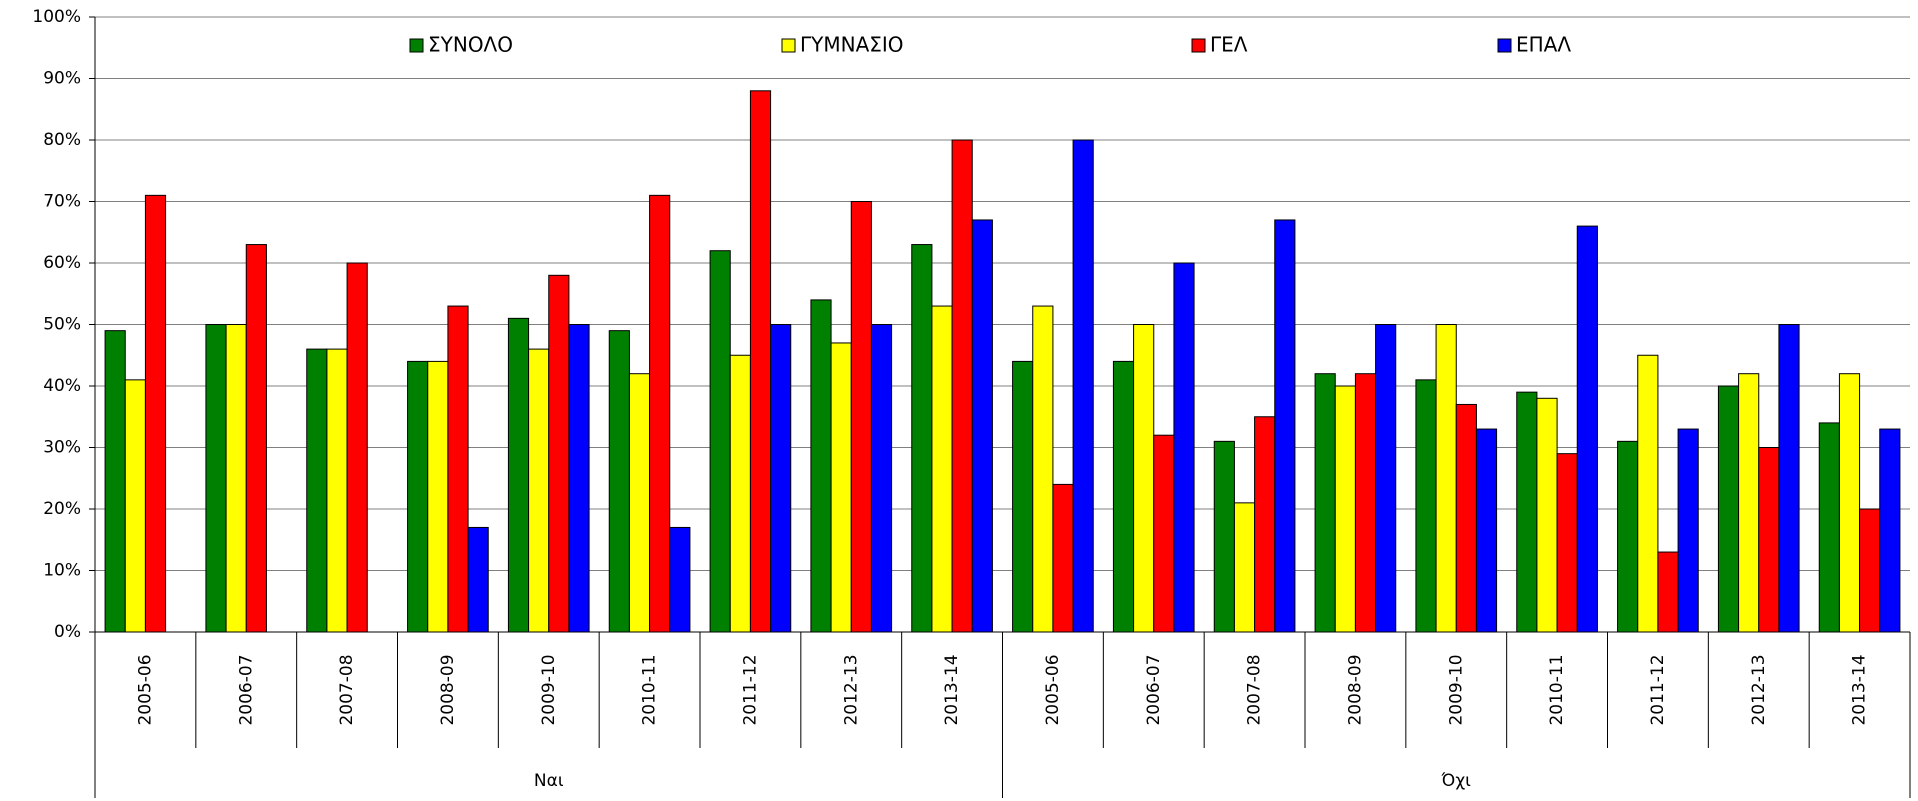 The image size is (1918, 801). I want to click on y-tick-label: 50%, so click(62, 325).